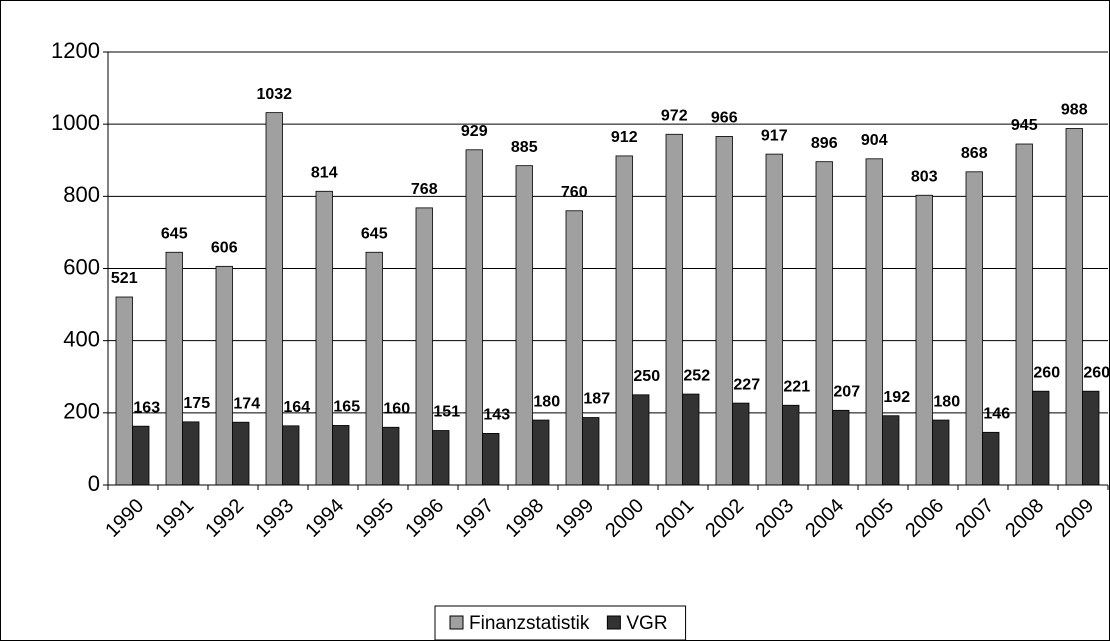  What do you see at coordinates (974, 153) in the screenshot?
I see `data-label: 868` at bounding box center [974, 153].